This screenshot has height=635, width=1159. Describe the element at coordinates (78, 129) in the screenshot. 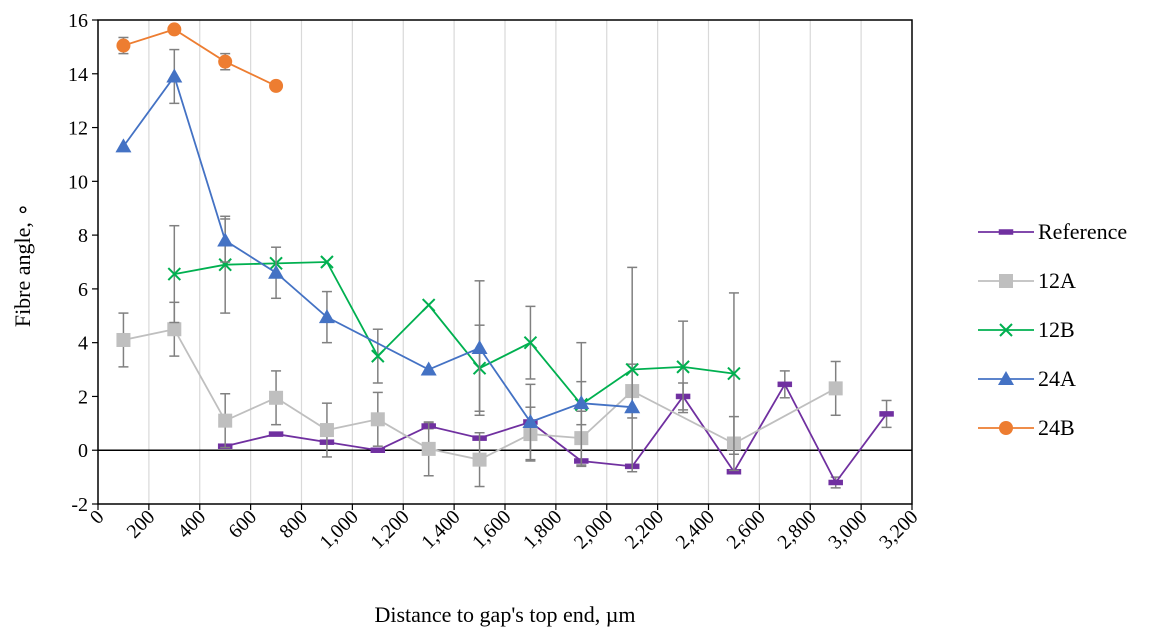

I see `y-tick-label: 12` at that location.